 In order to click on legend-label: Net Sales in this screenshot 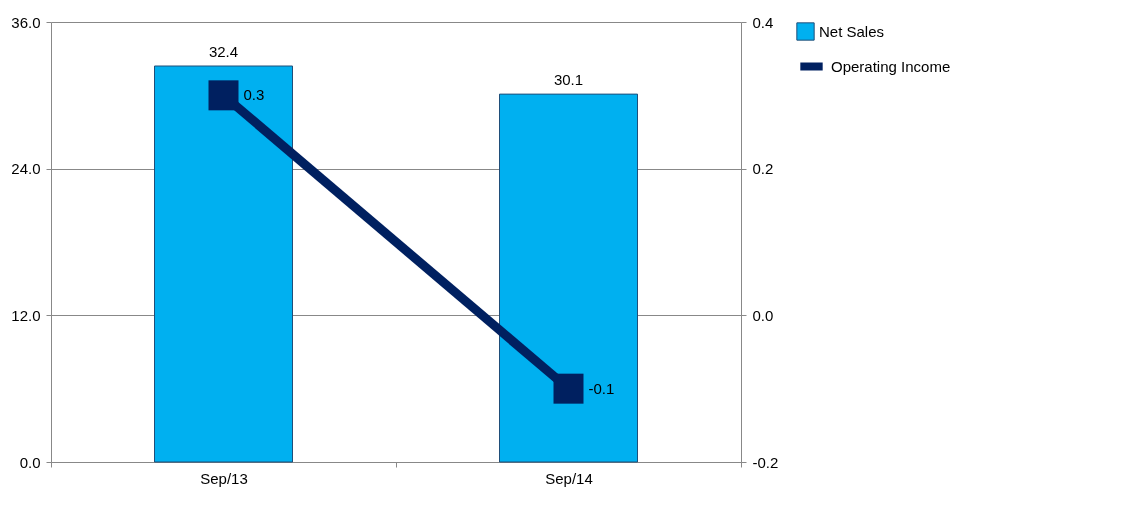, I will do `click(852, 31)`.